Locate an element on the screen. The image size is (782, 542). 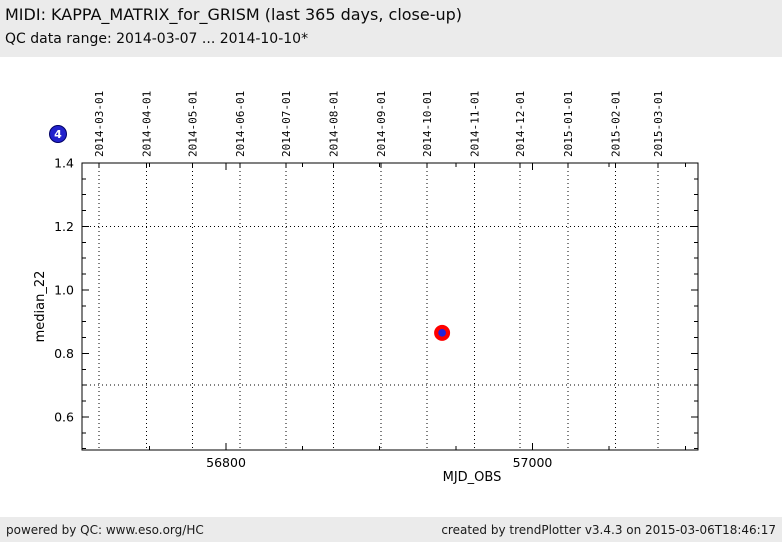
svg-text: 2015-03-01 is located at coordinates (658, 124).